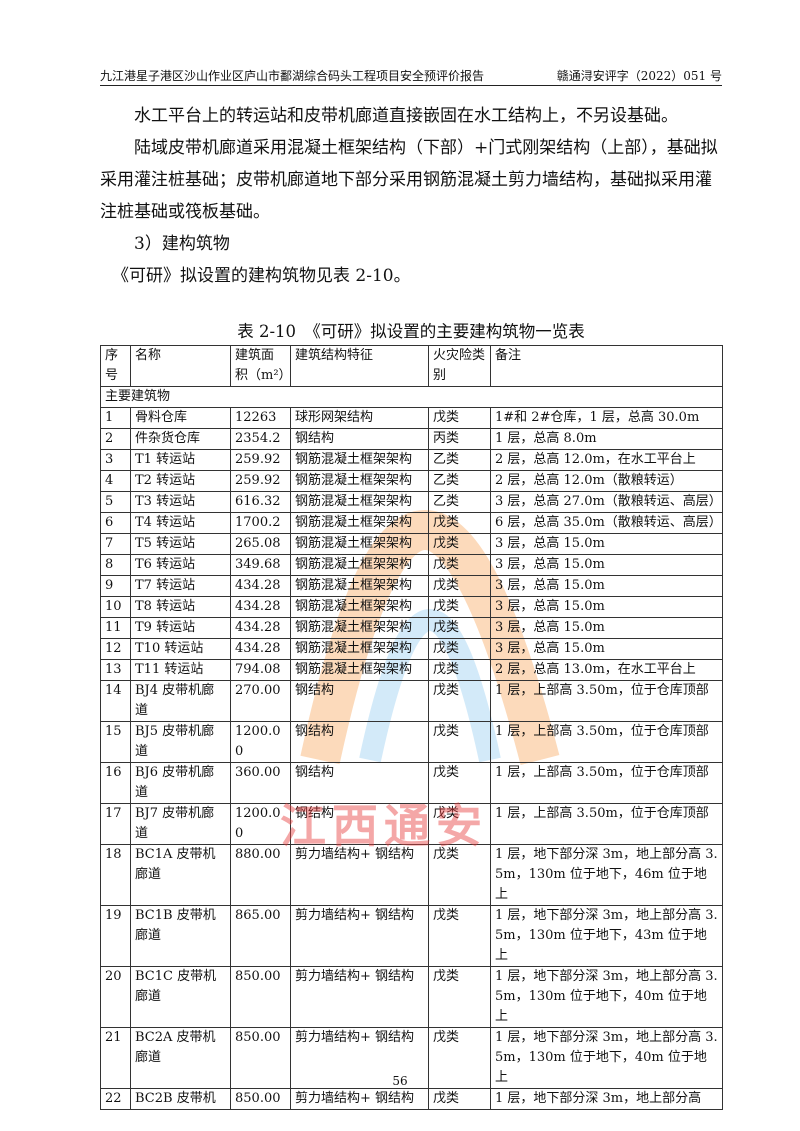 The width and height of the screenshot is (800, 1131). I want to click on remarks: 3 层，总高 27.0m（散粮转运、高层）, so click(606, 502).